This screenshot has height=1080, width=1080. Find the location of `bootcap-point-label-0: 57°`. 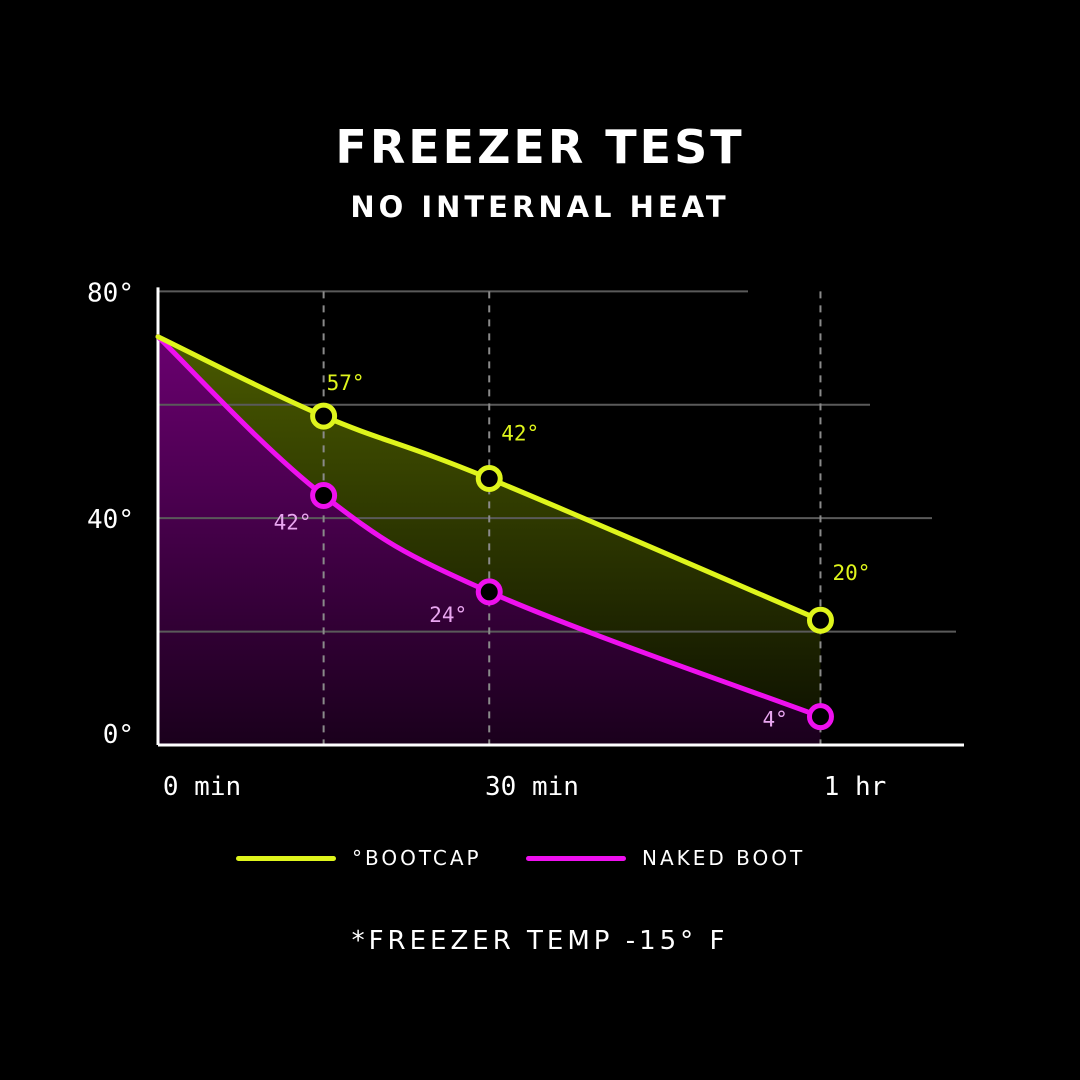

bootcap-point-label-0: 57° is located at coordinates (346, 383).